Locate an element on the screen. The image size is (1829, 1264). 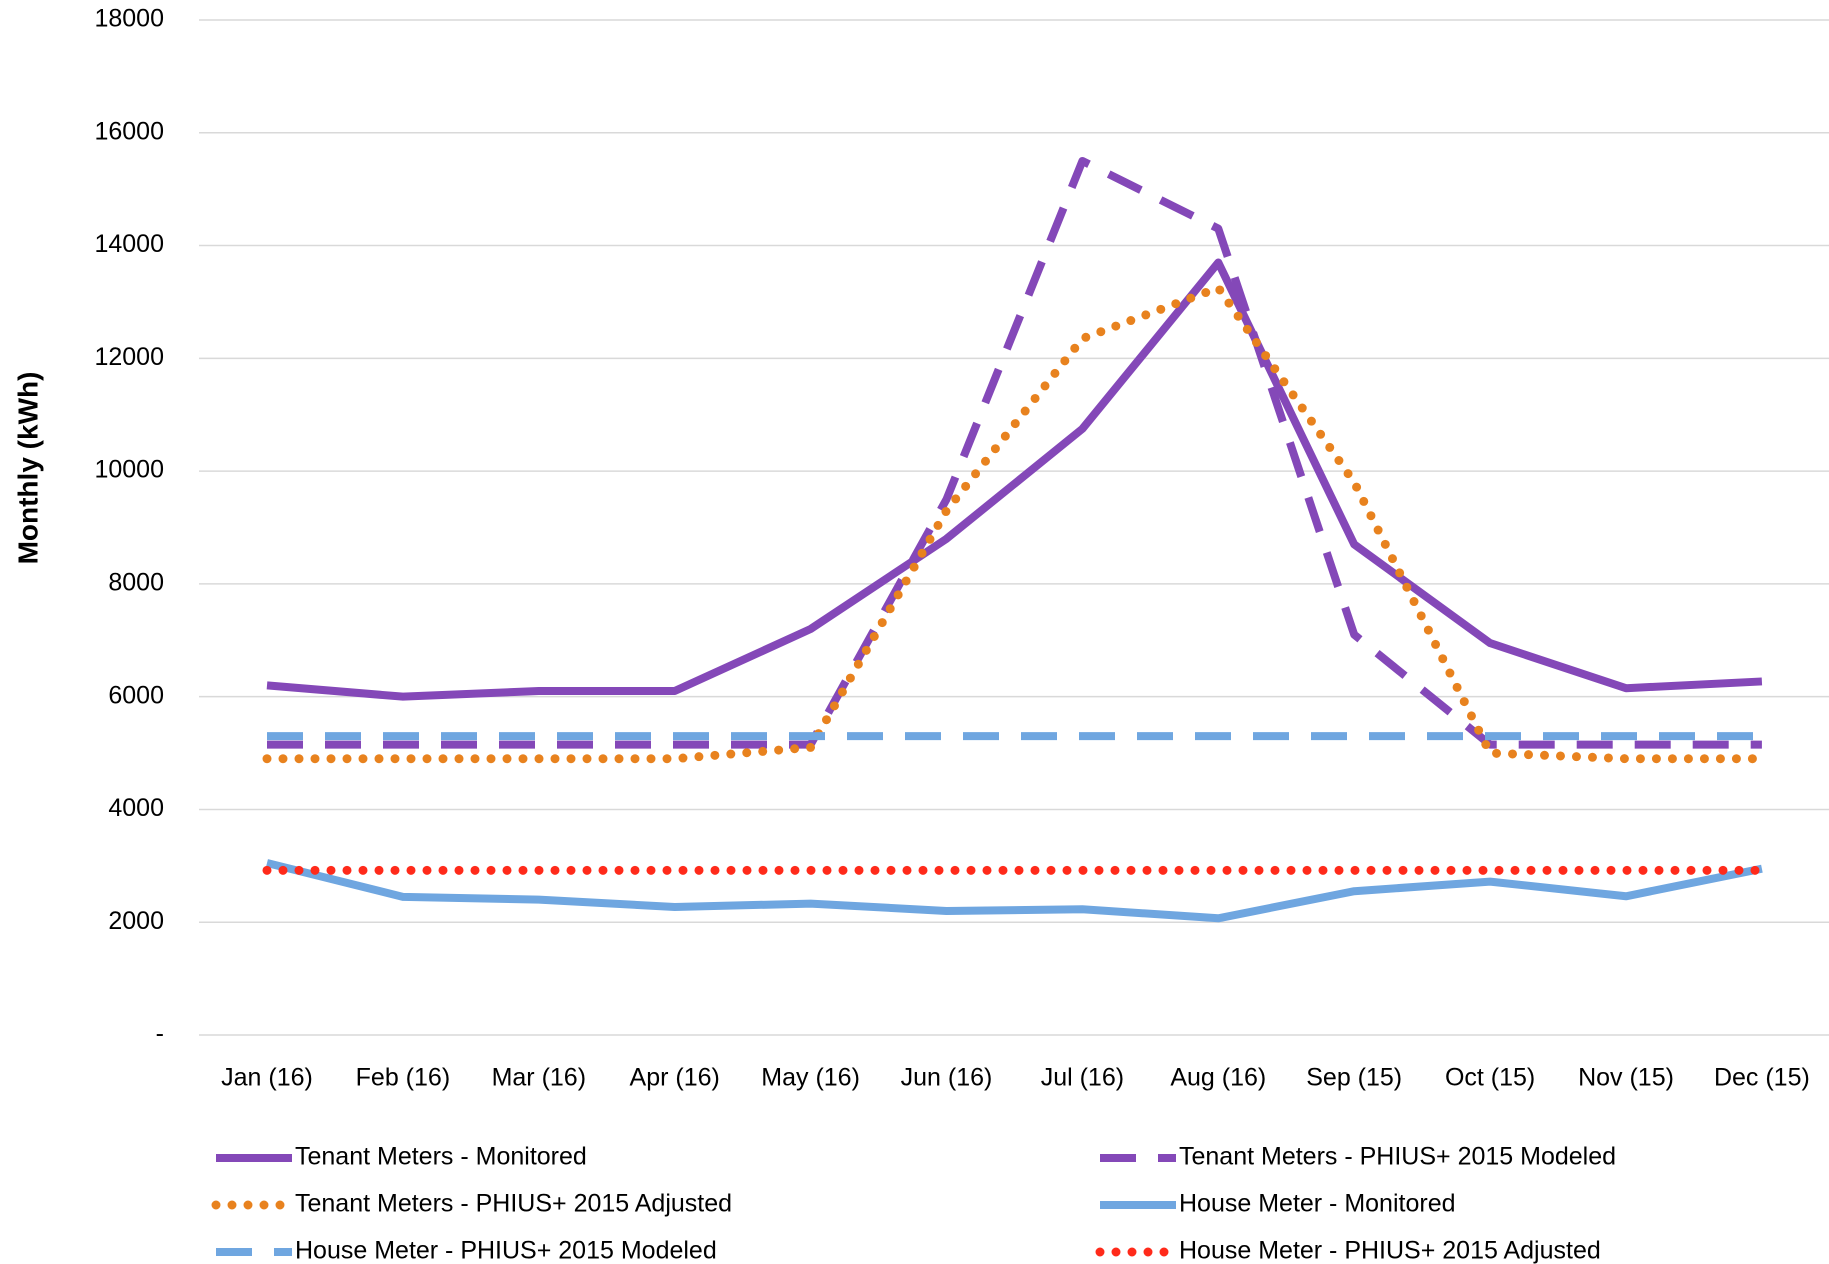
y-tick-label: 18000 is located at coordinates (129, 19).